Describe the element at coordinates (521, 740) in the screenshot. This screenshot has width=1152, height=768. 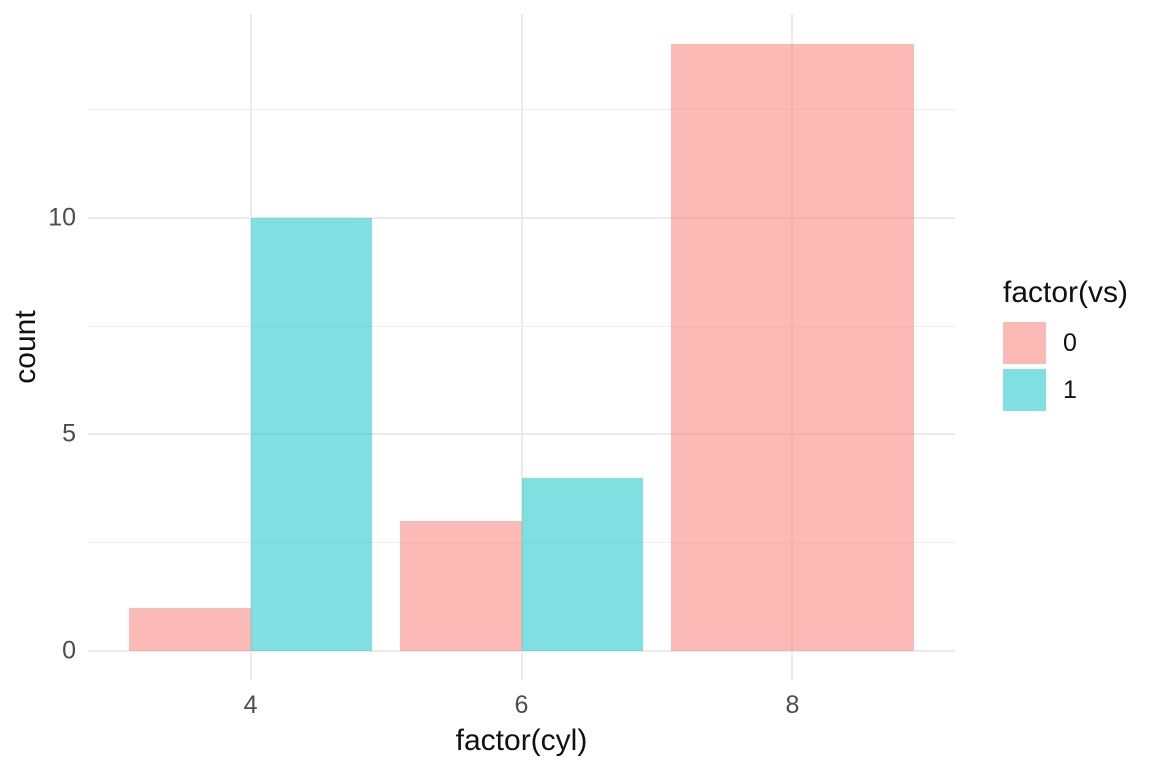
I see `x-axis-title: factor(cyl)` at that location.